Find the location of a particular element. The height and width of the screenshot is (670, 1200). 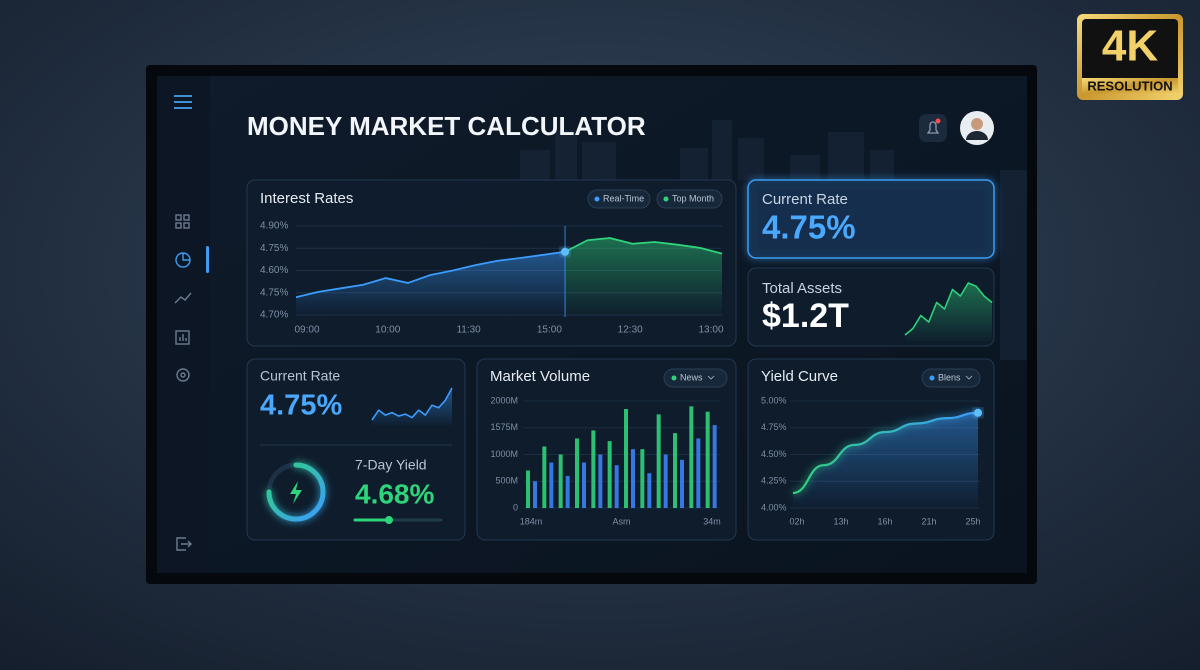

badge-strip is located at coordinates (1130, 86).